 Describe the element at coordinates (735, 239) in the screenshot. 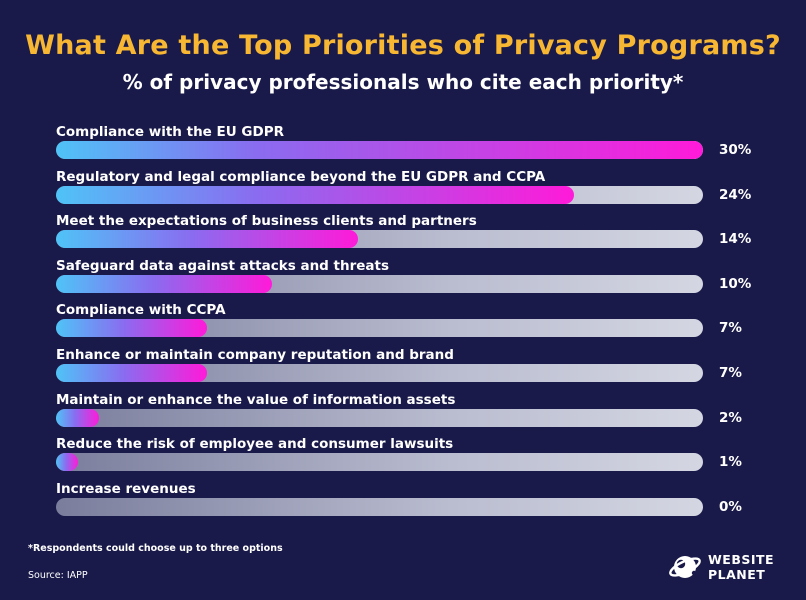

I see `bar-value-label: 14%` at that location.